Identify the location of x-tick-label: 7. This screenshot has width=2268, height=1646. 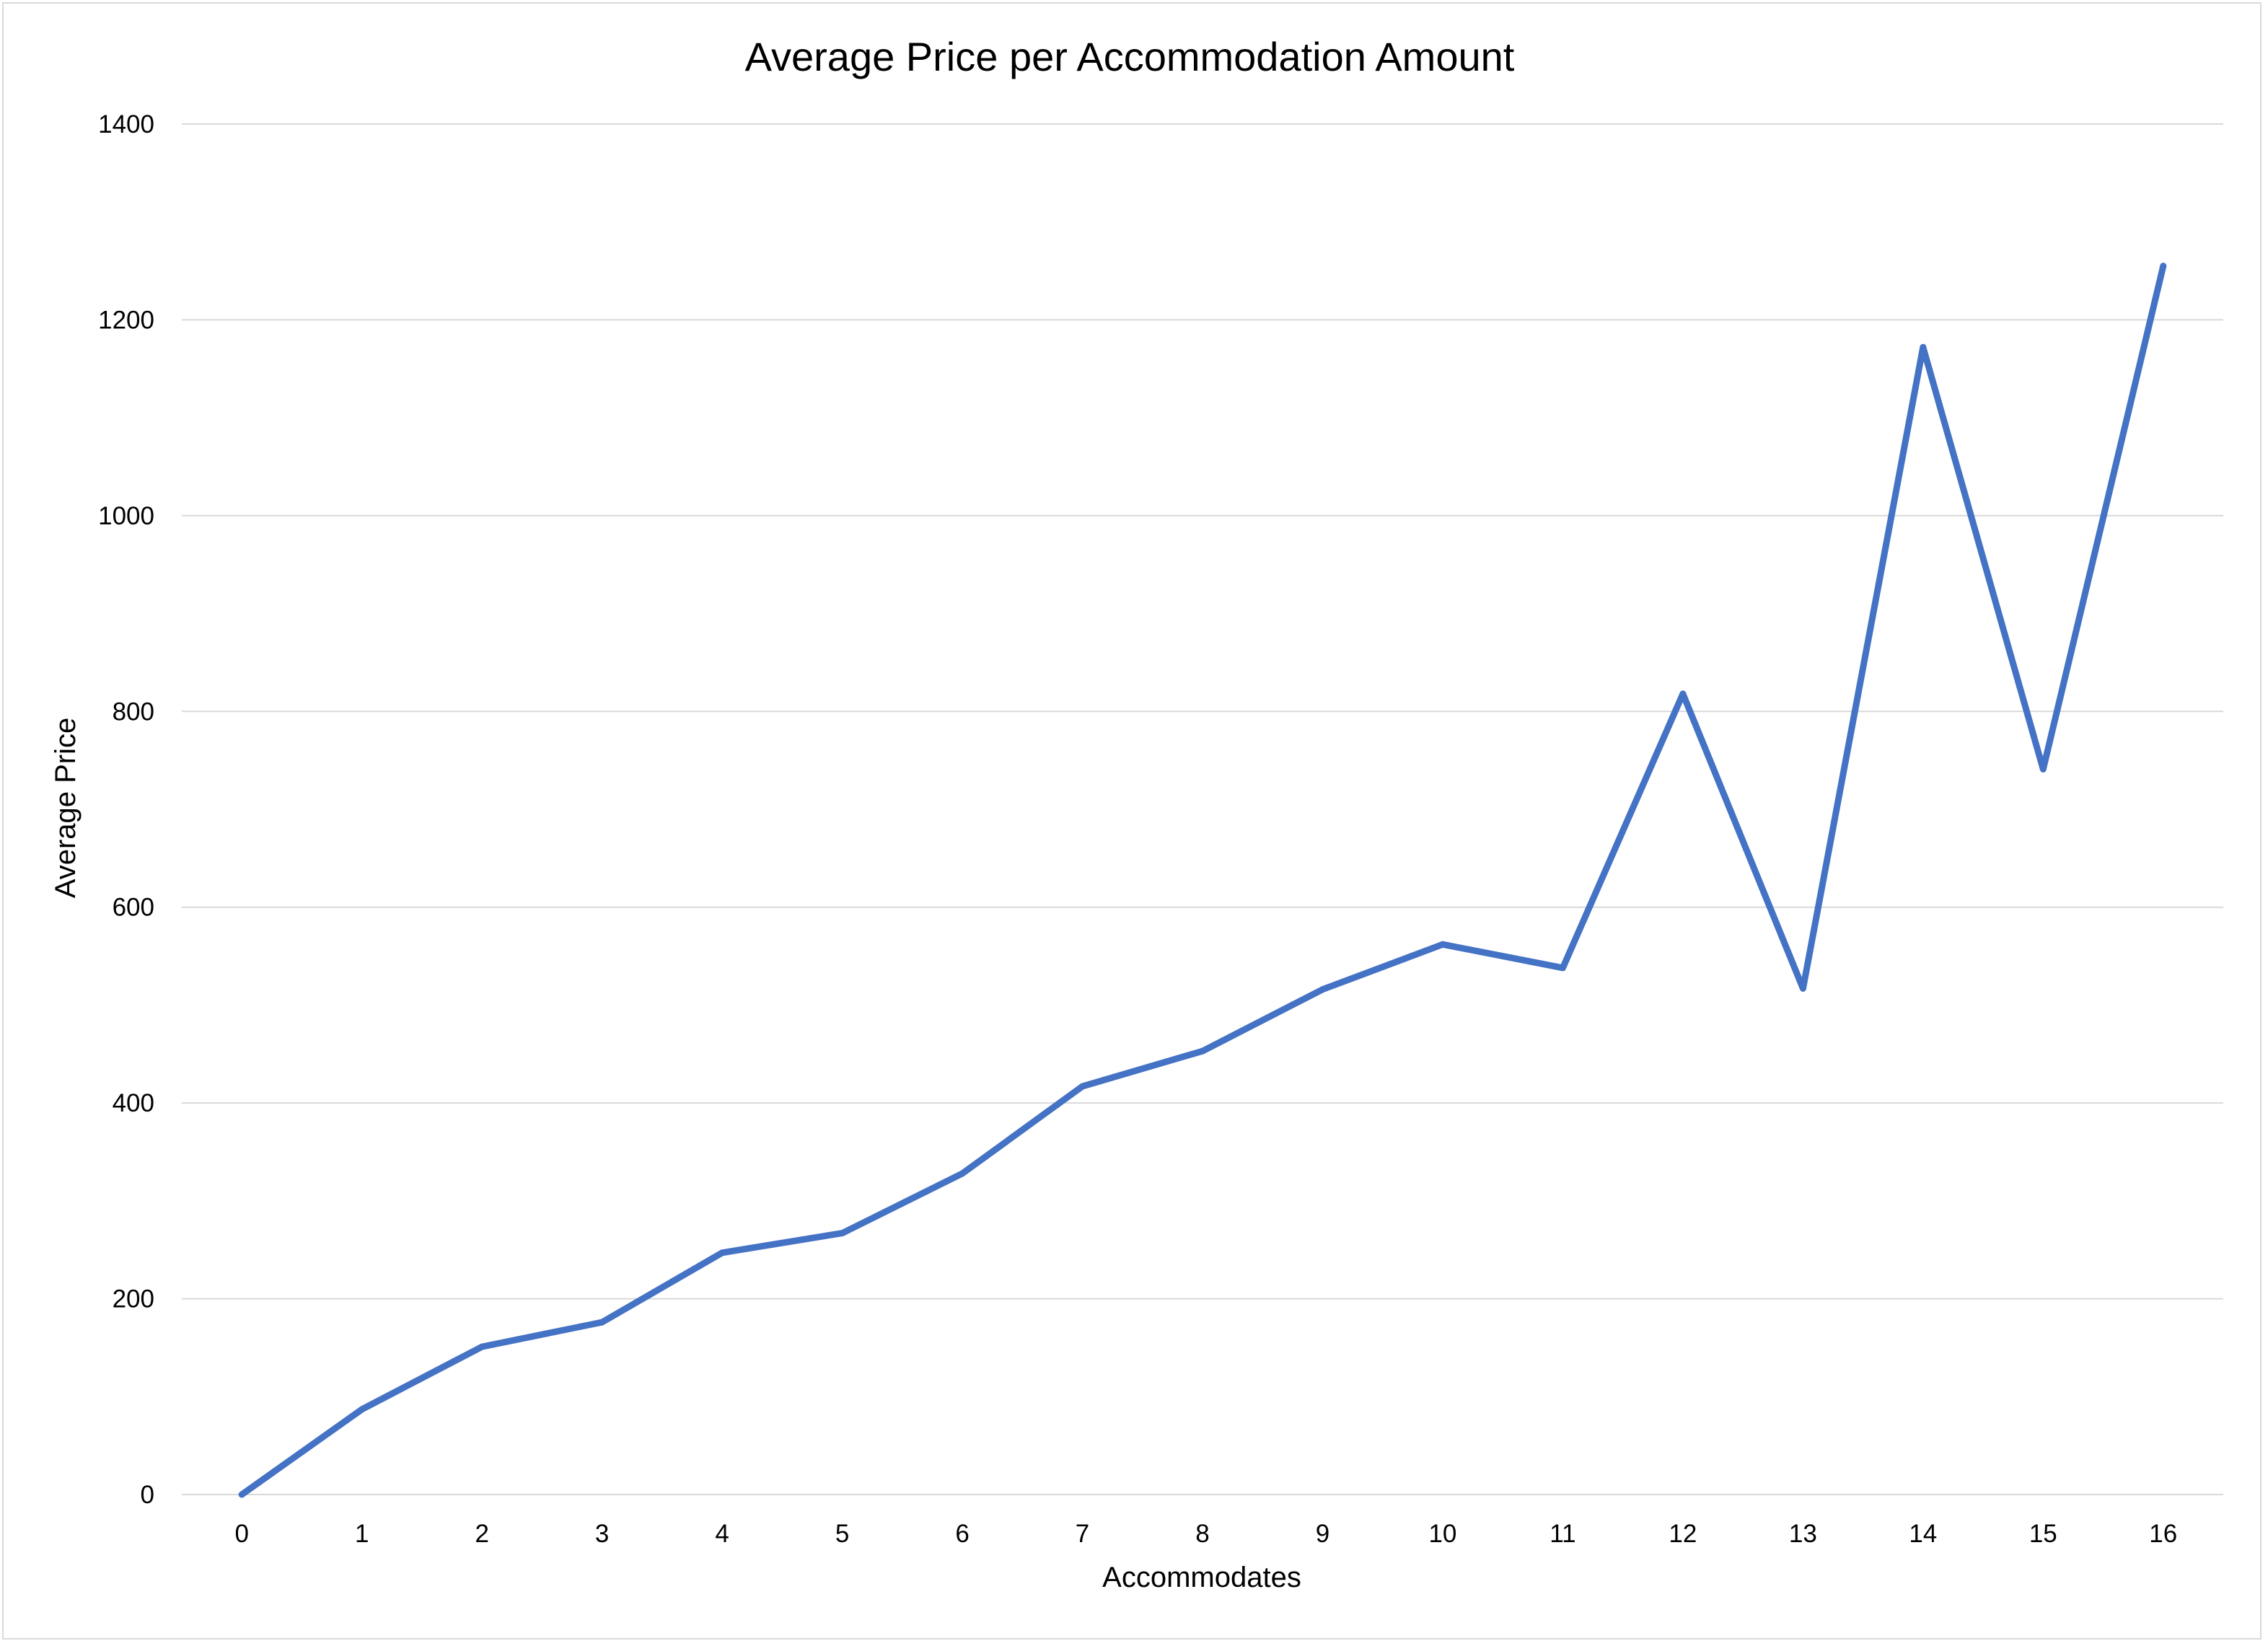
(1082, 1534).